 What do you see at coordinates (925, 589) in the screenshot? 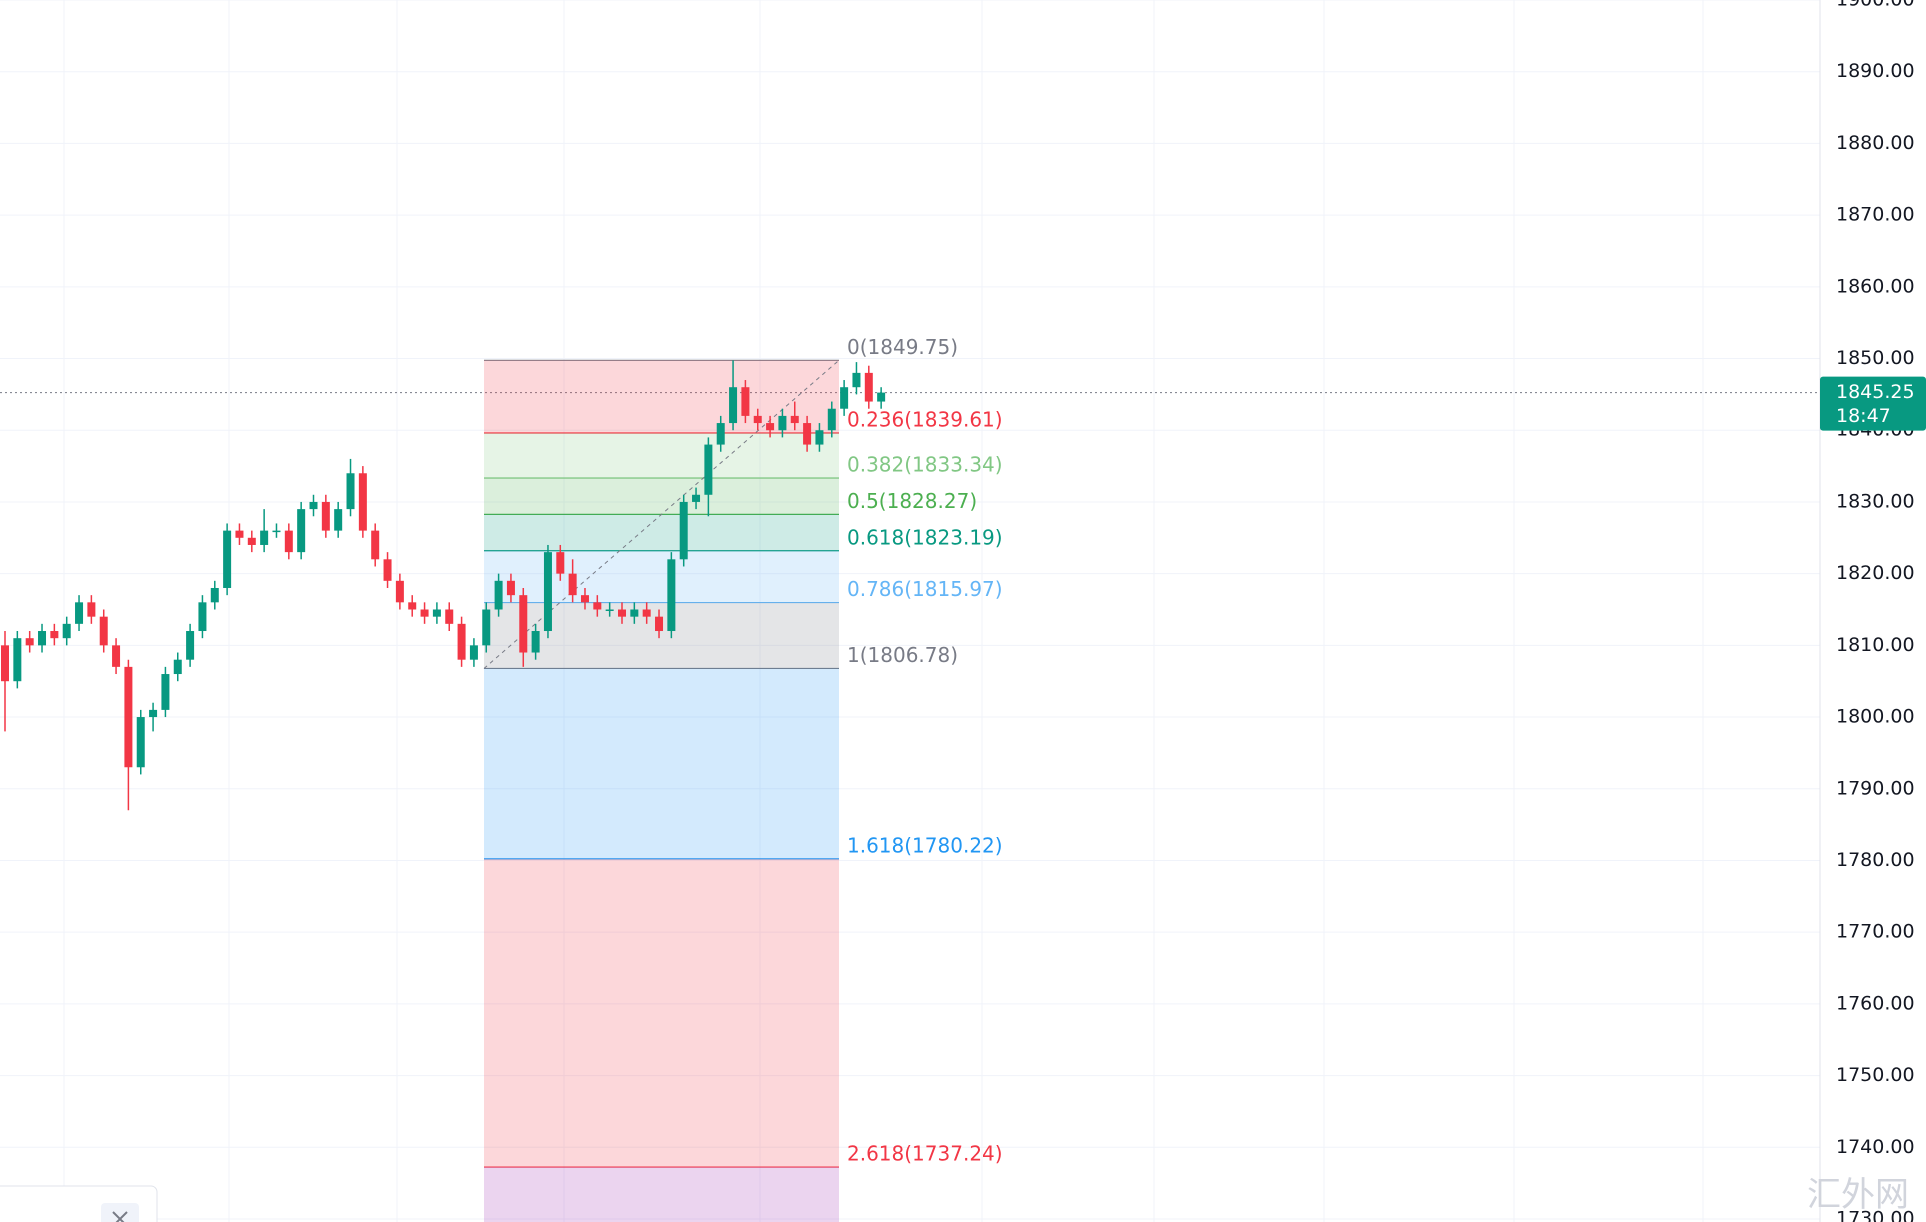
I see `fib-level-label: 0.786(1815.97)` at bounding box center [925, 589].